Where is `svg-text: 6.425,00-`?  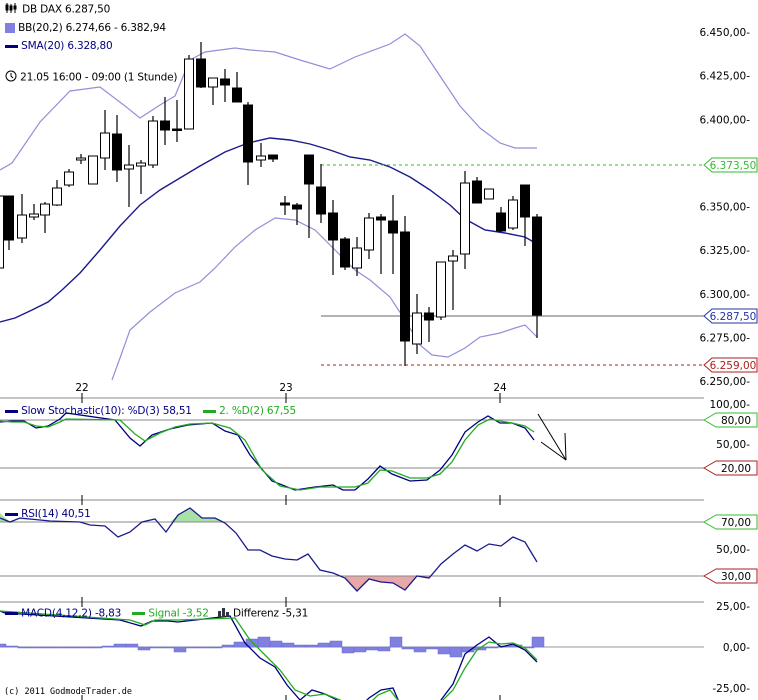
svg-text: 6.425,00- is located at coordinates (724, 77).